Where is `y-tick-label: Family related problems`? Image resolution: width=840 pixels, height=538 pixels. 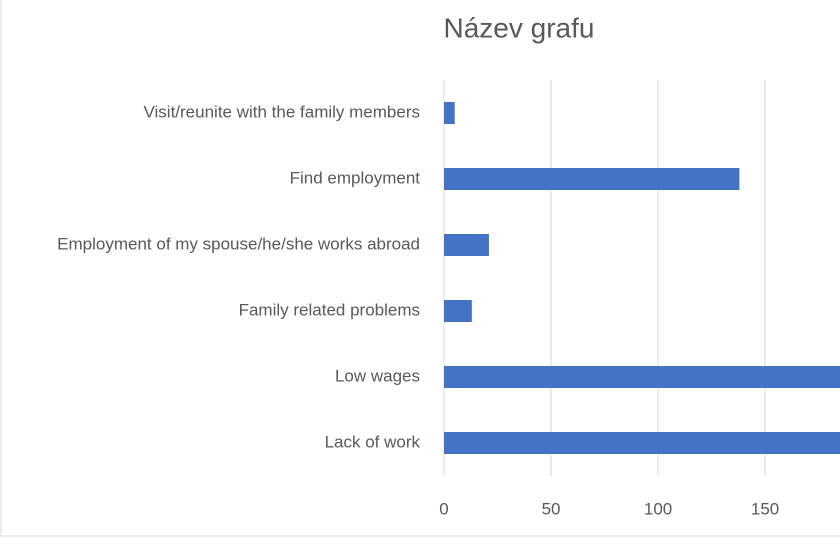
y-tick-label: Family related problems is located at coordinates (329, 309).